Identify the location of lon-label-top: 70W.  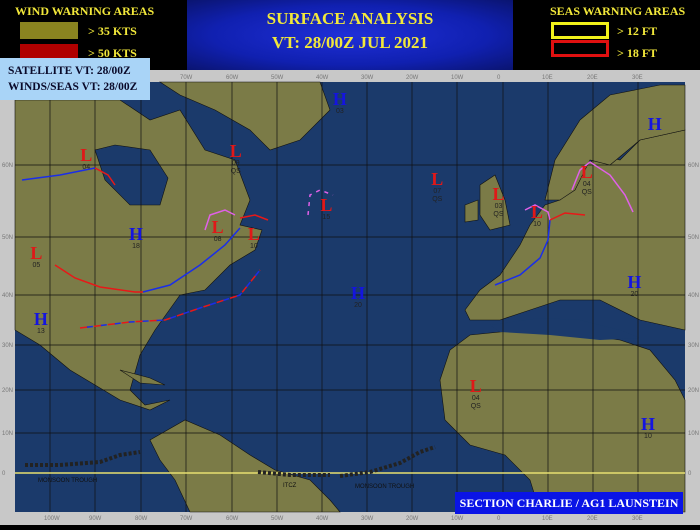
(186, 78).